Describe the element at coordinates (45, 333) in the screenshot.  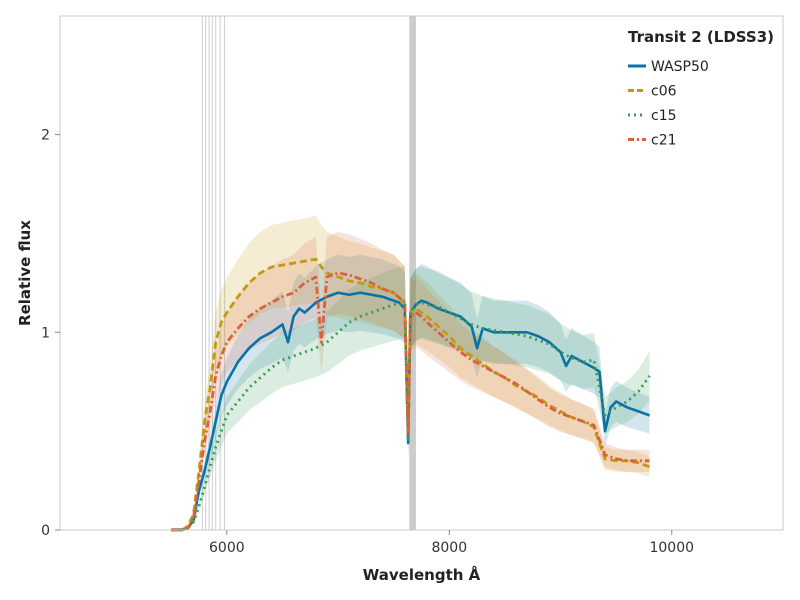
I see `y-tick-label-1: 1` at that location.